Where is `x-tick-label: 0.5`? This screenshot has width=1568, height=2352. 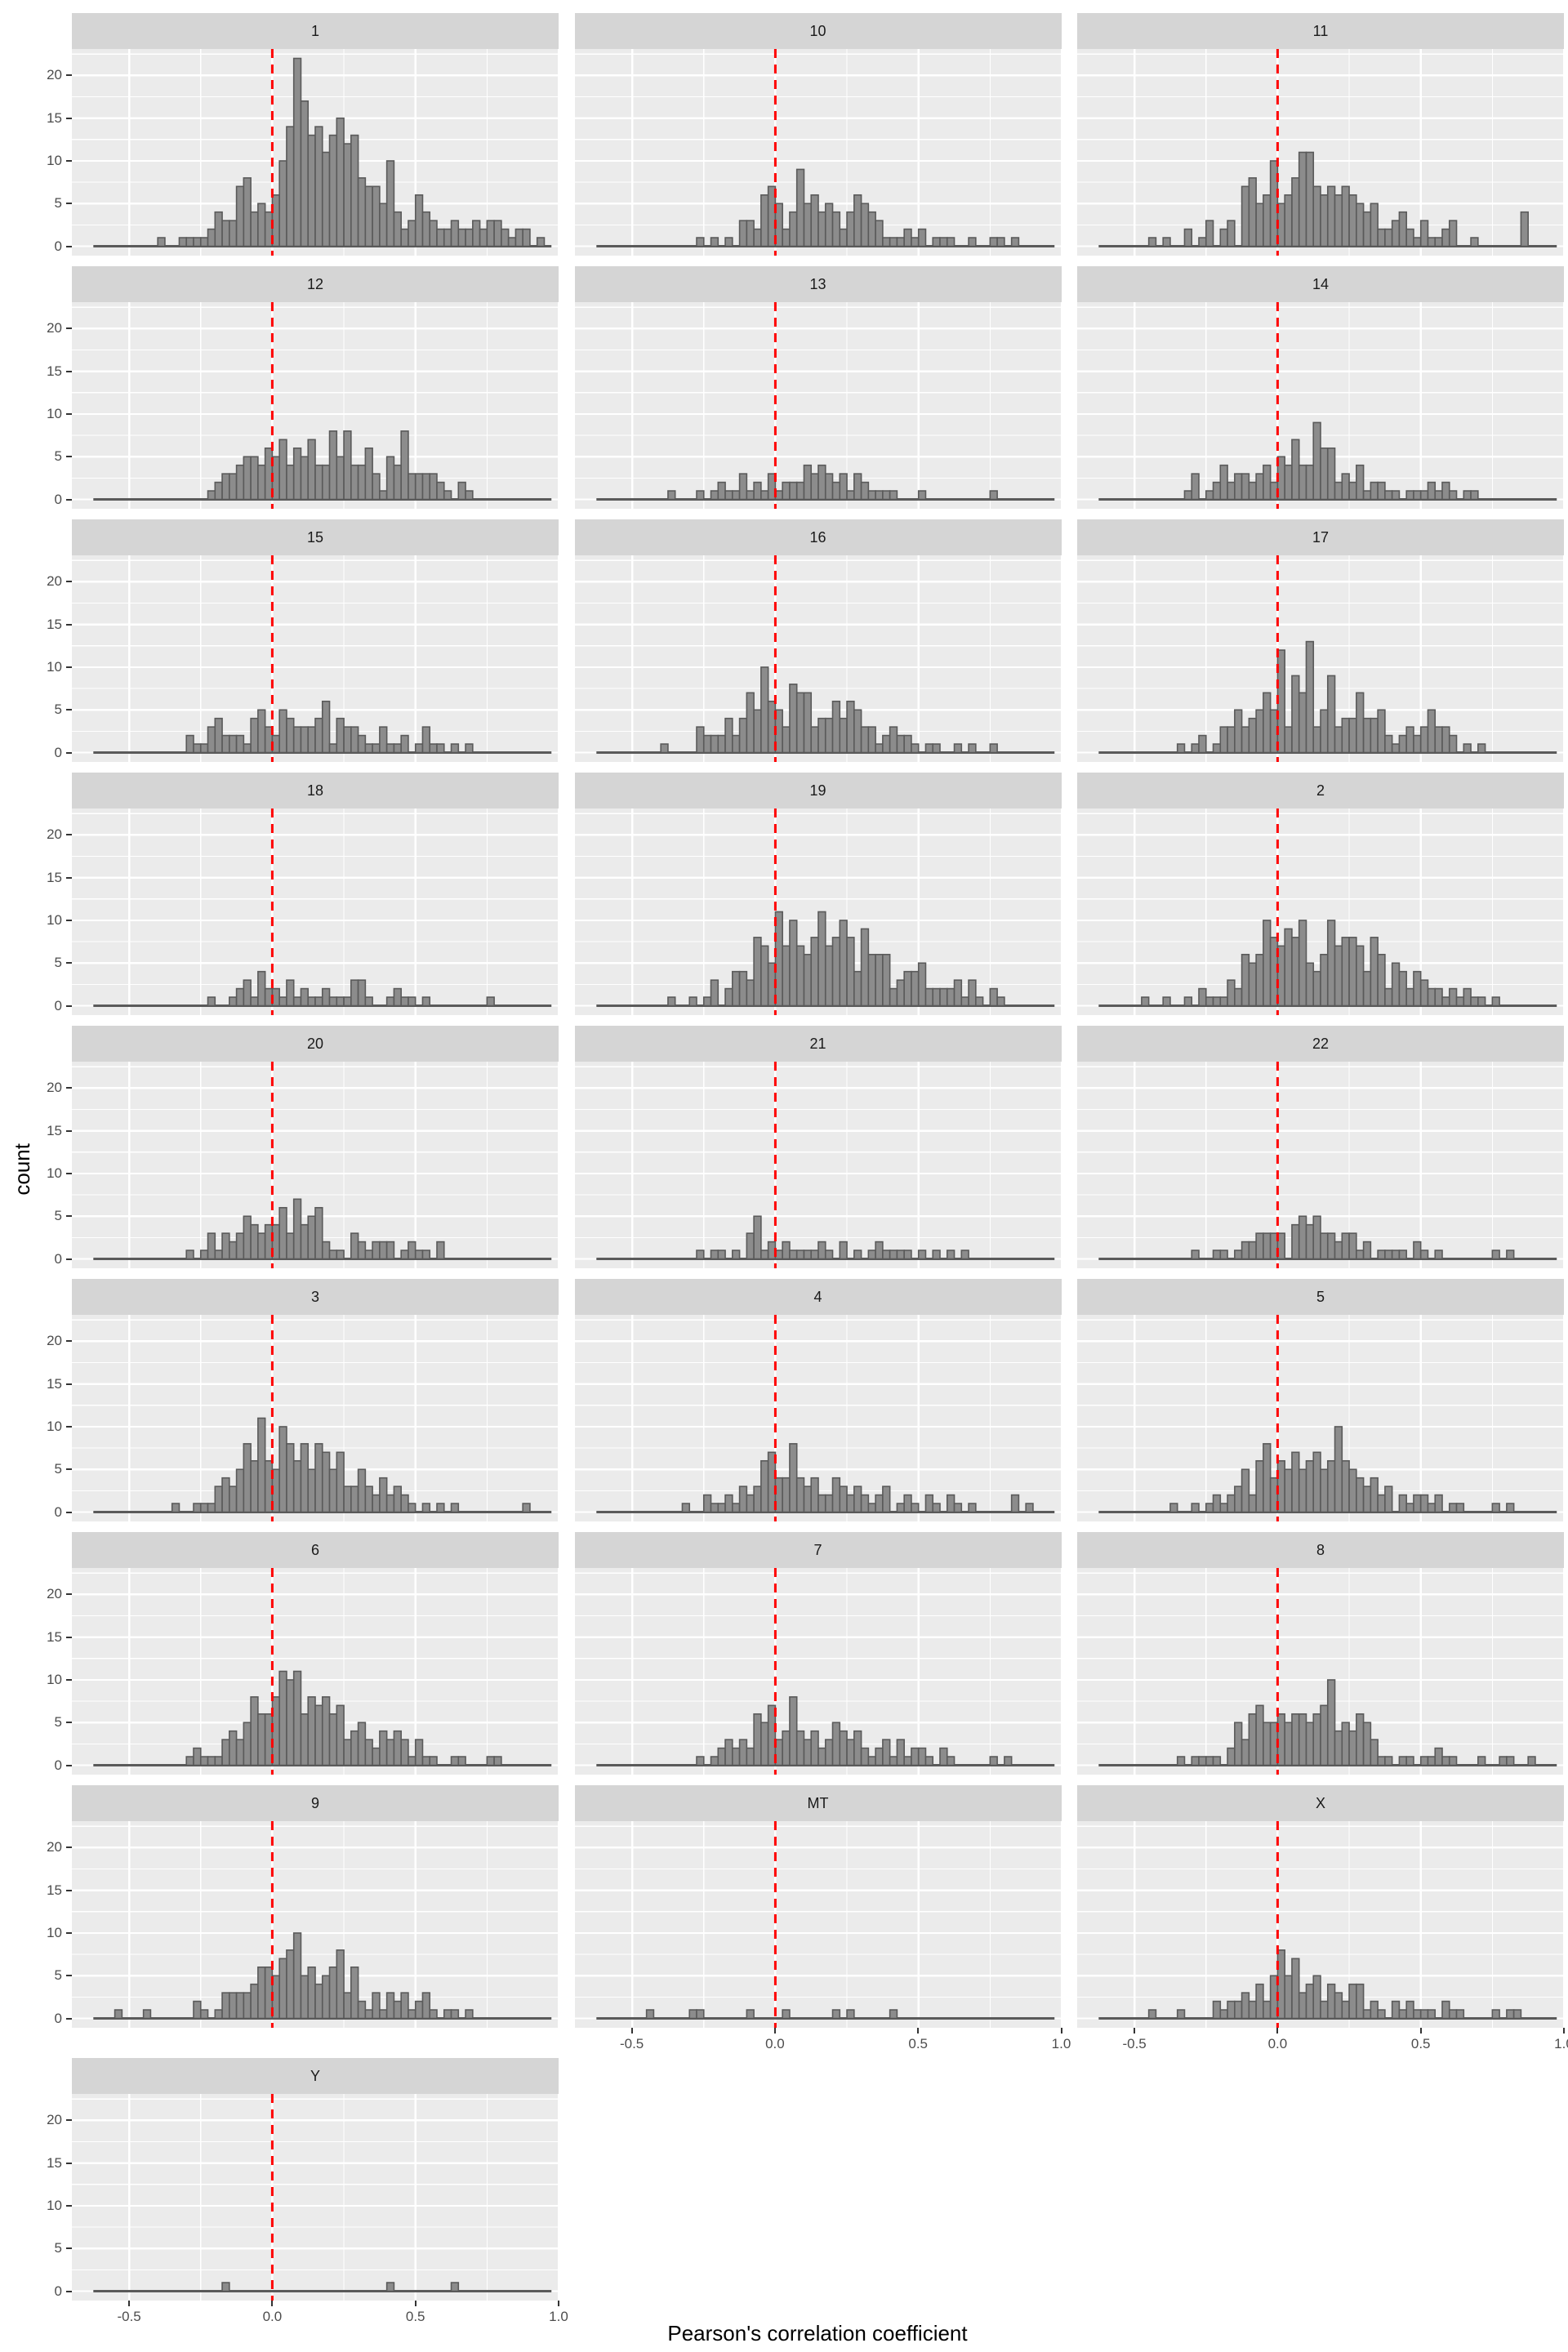 x-tick-label: 0.5 is located at coordinates (415, 2316).